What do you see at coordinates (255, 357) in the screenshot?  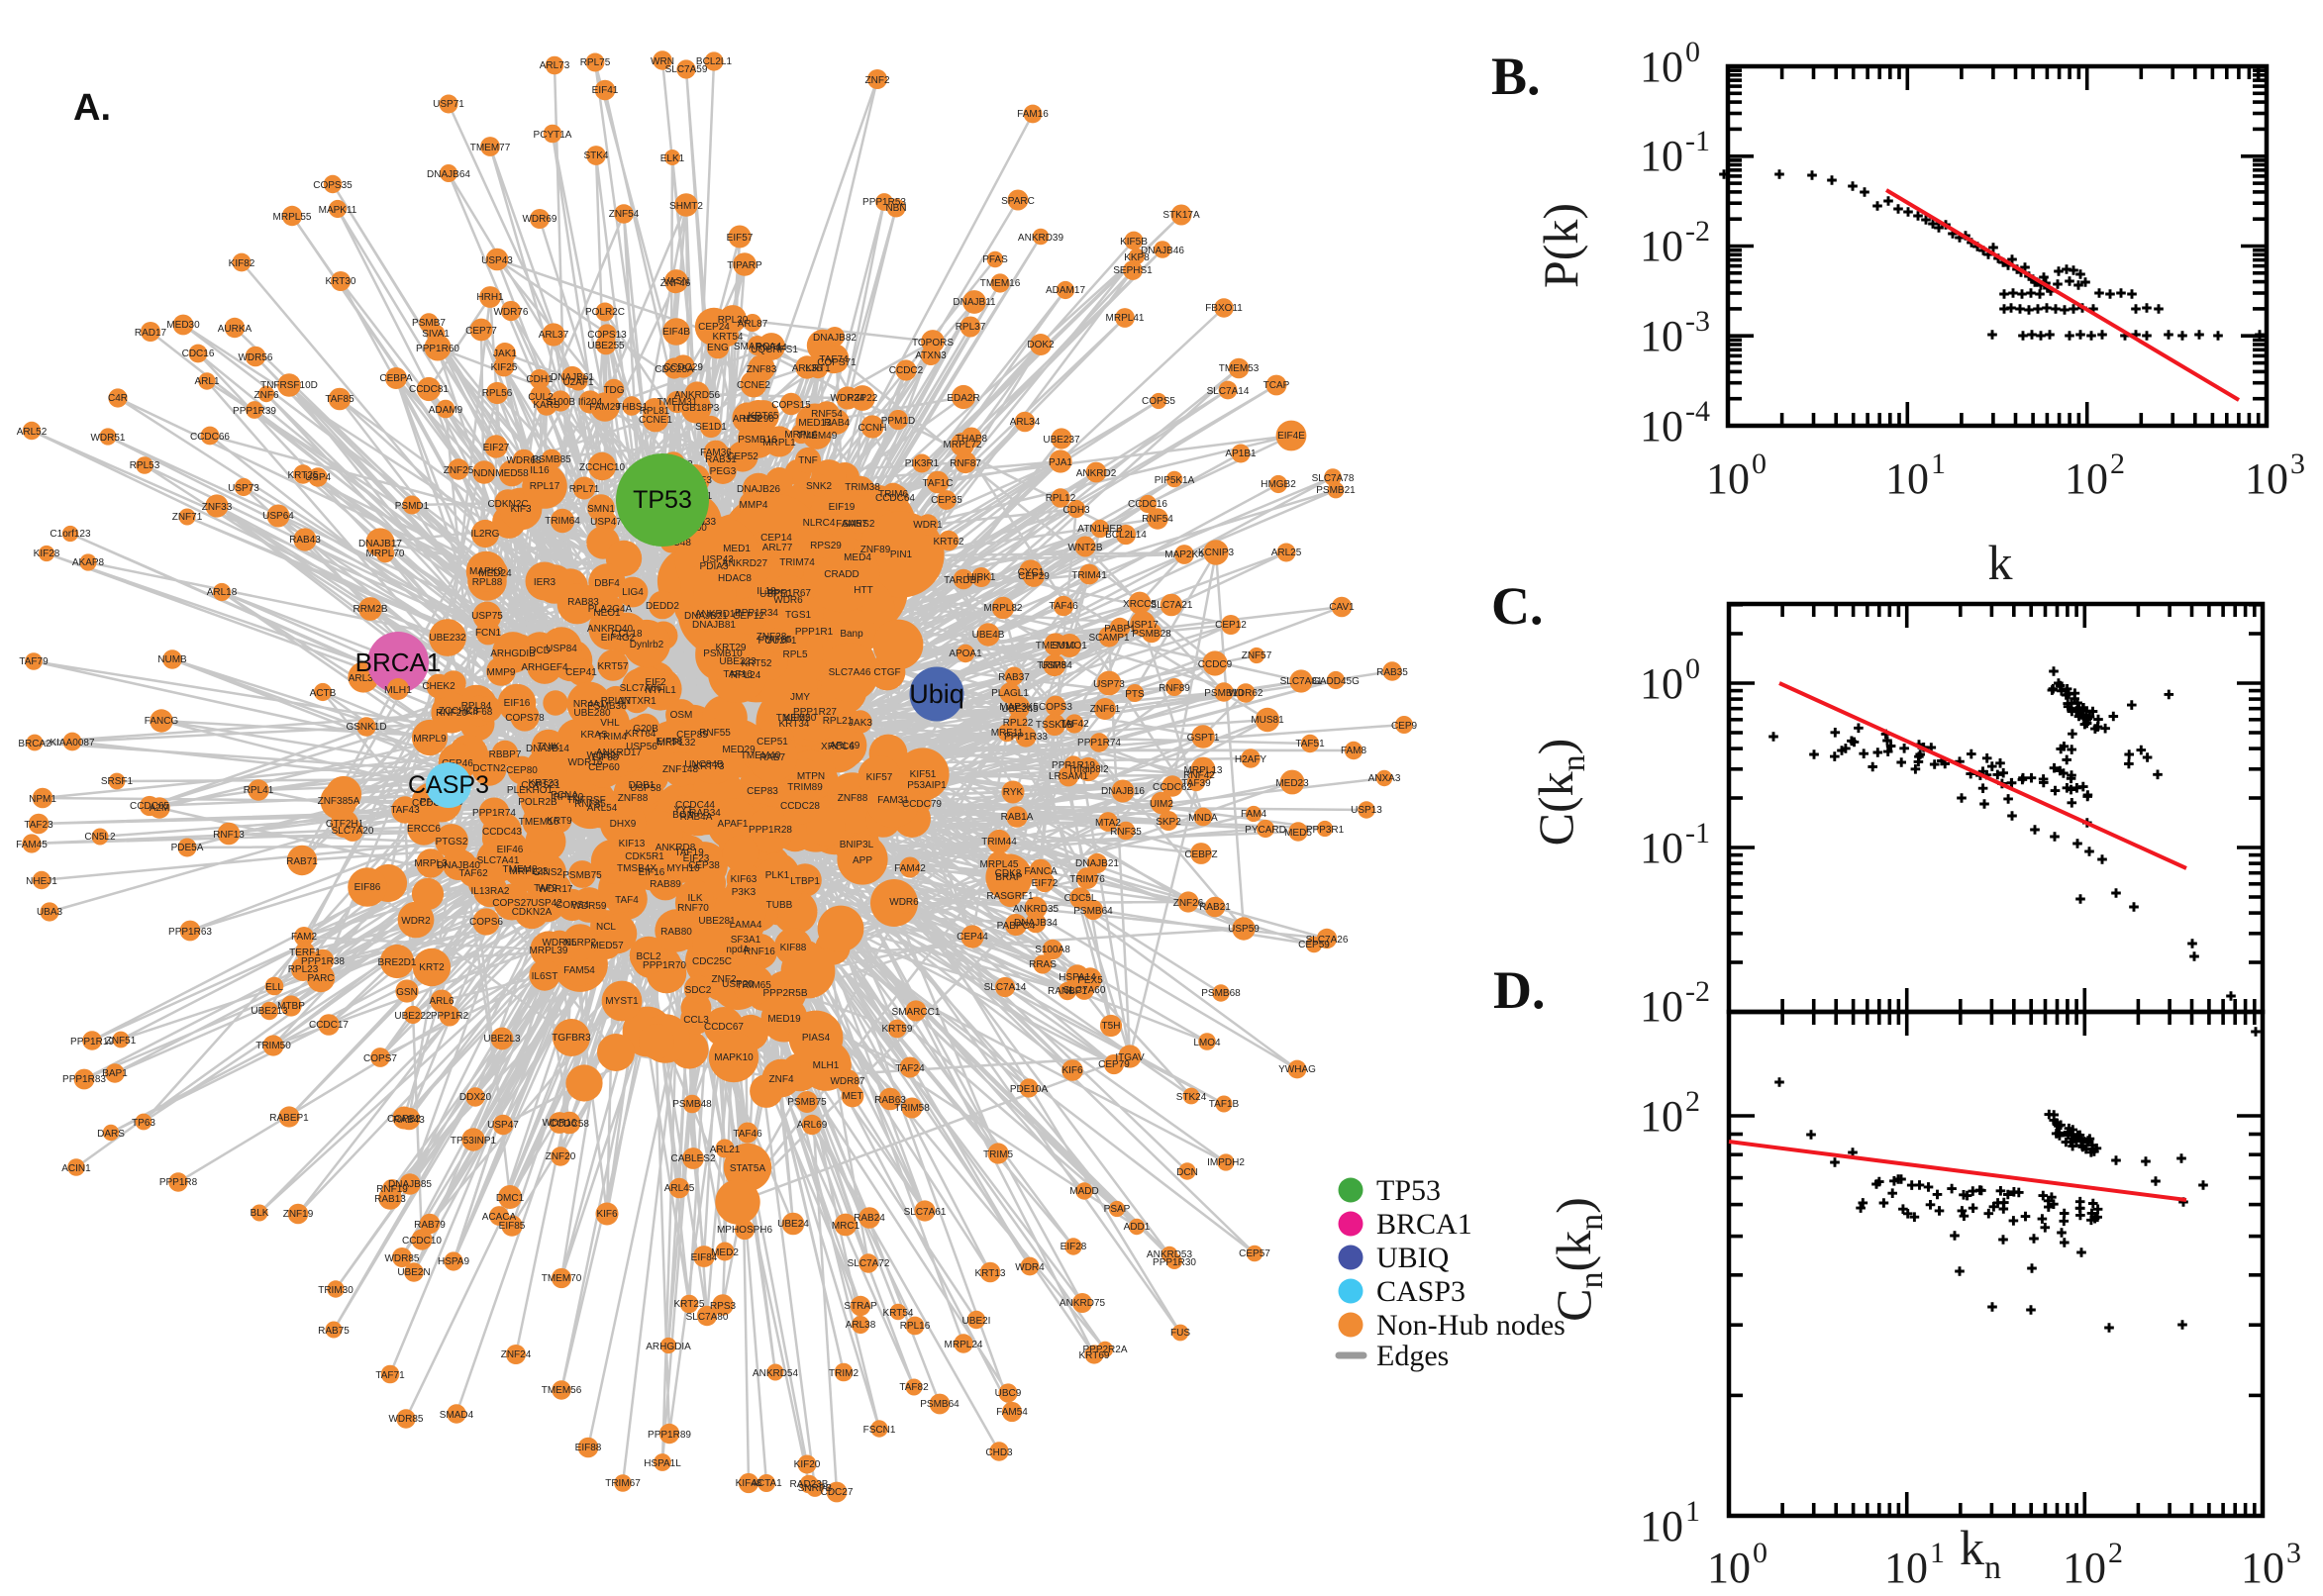 I see `svg-text: WDR56` at bounding box center [255, 357].